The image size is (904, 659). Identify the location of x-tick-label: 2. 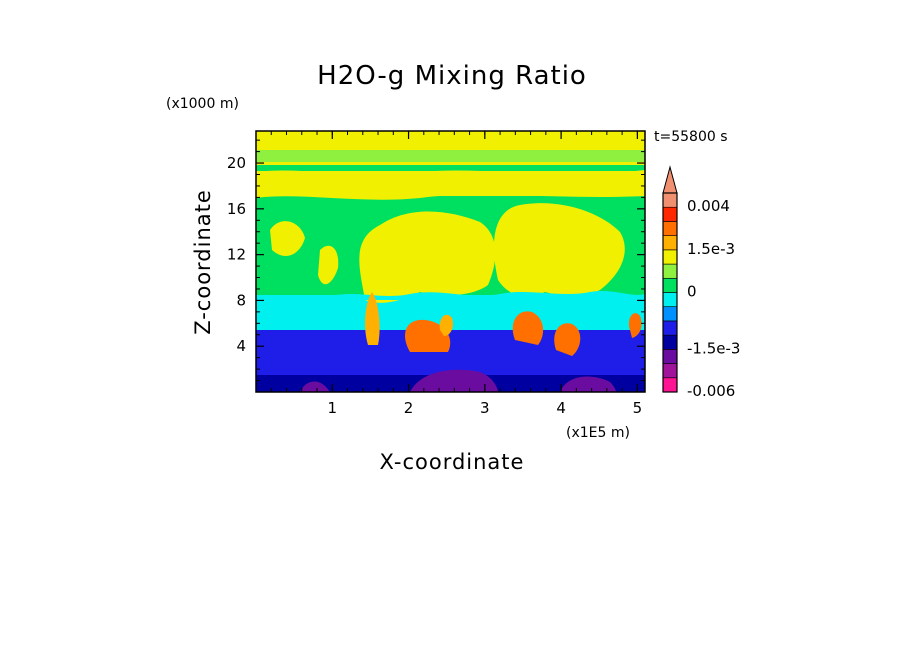
(409, 408).